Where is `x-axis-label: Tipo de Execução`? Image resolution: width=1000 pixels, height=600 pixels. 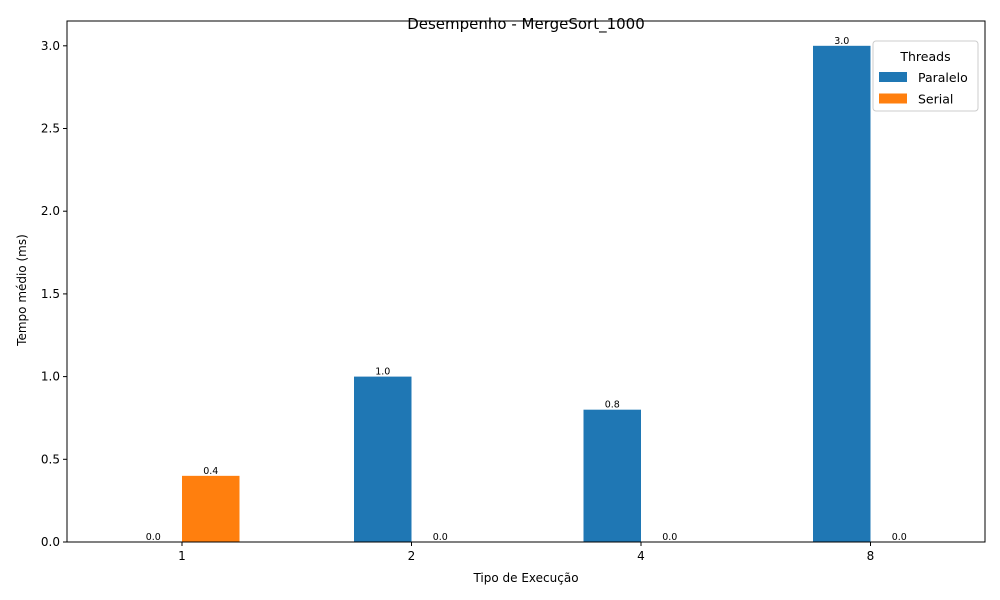 x-axis-label: Tipo de Execução is located at coordinates (525, 578).